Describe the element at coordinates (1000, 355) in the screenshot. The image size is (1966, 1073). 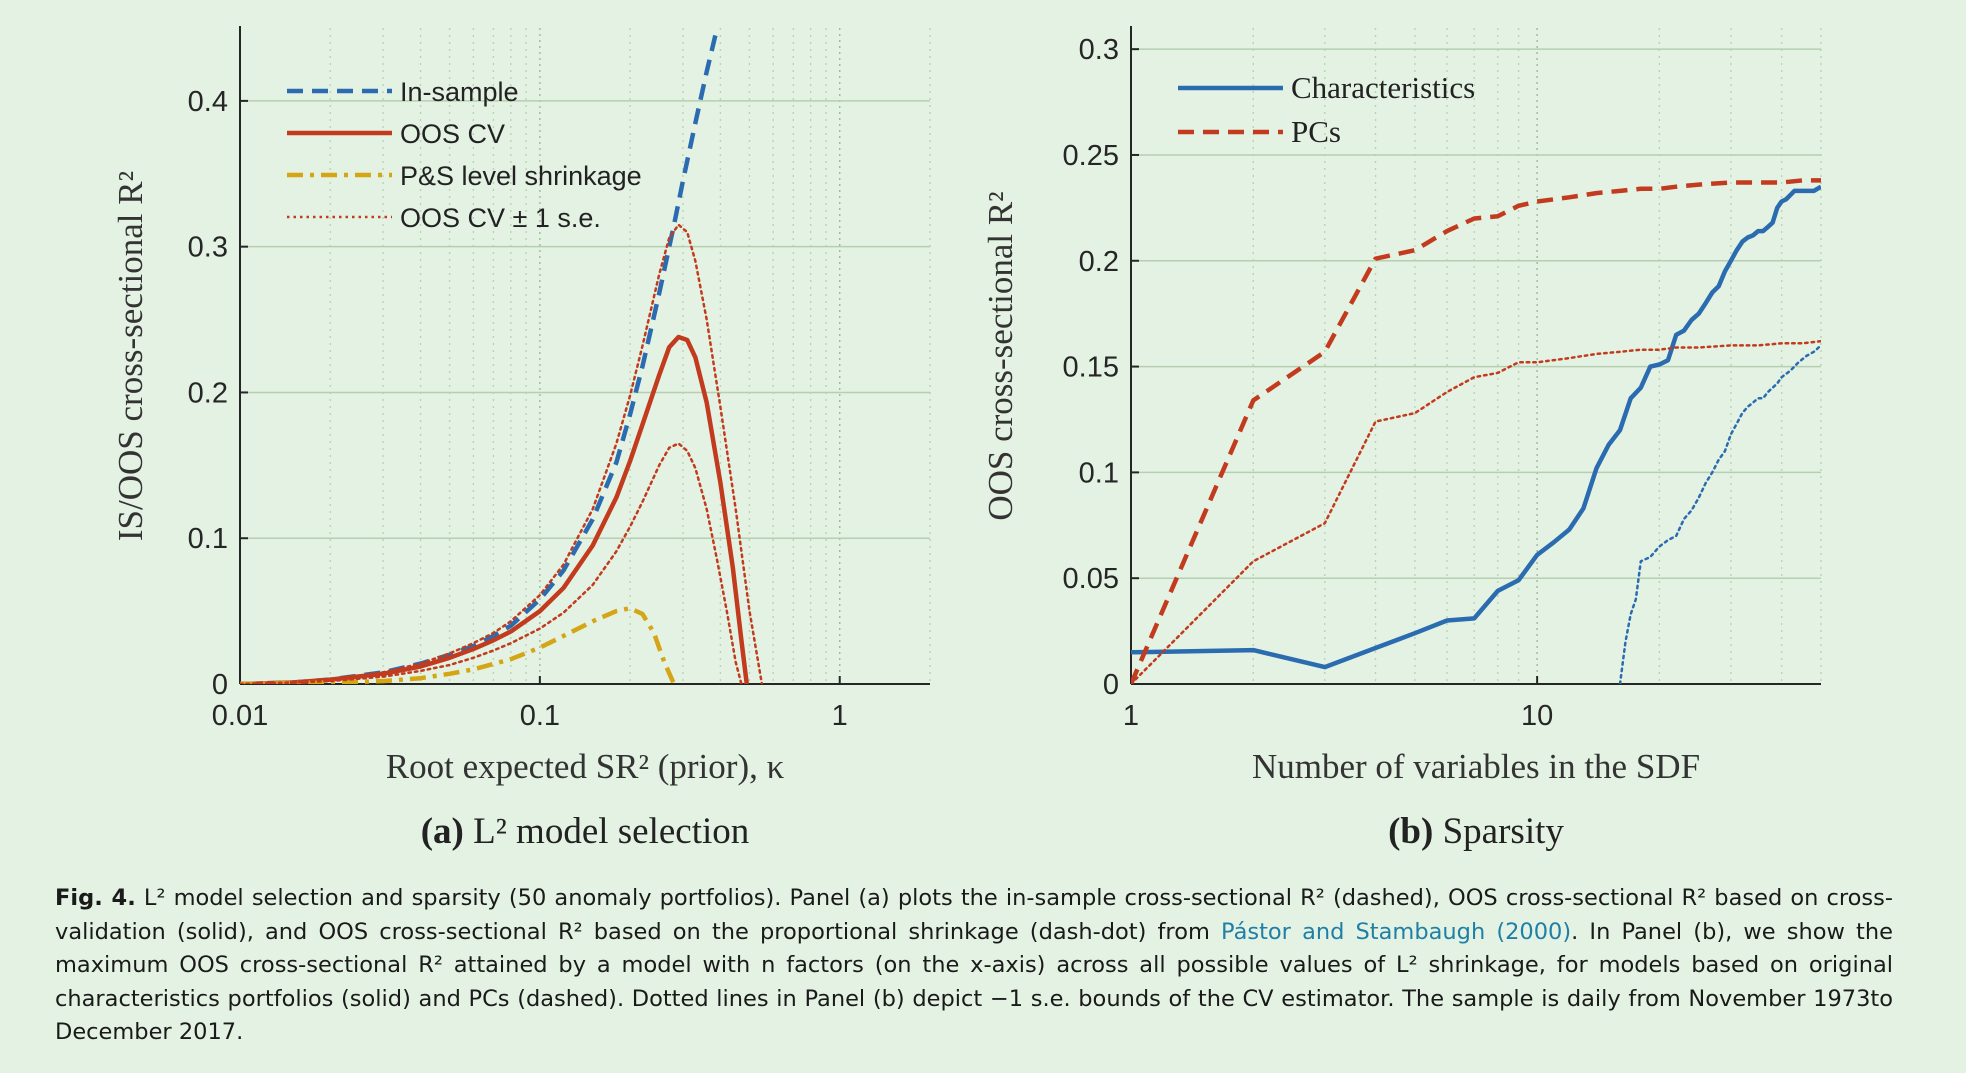
I see `panel-b-y-axis-label: OOS cross-sectional R²` at that location.